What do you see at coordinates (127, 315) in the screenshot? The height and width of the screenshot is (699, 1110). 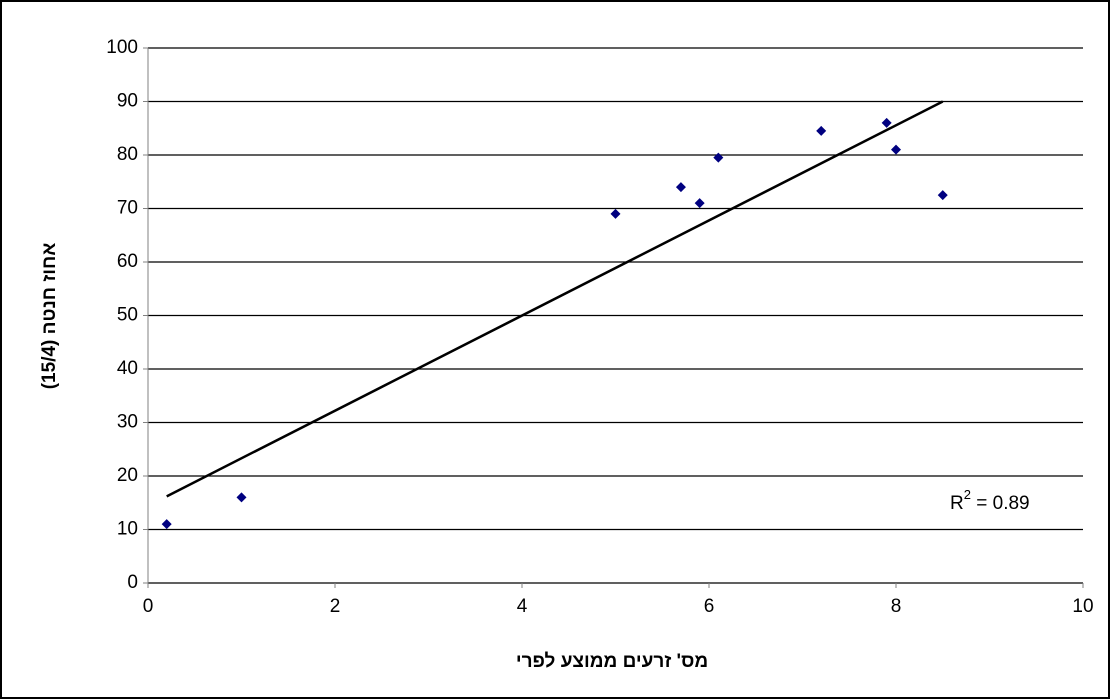 I see `y-tick-label: 50` at bounding box center [127, 315].